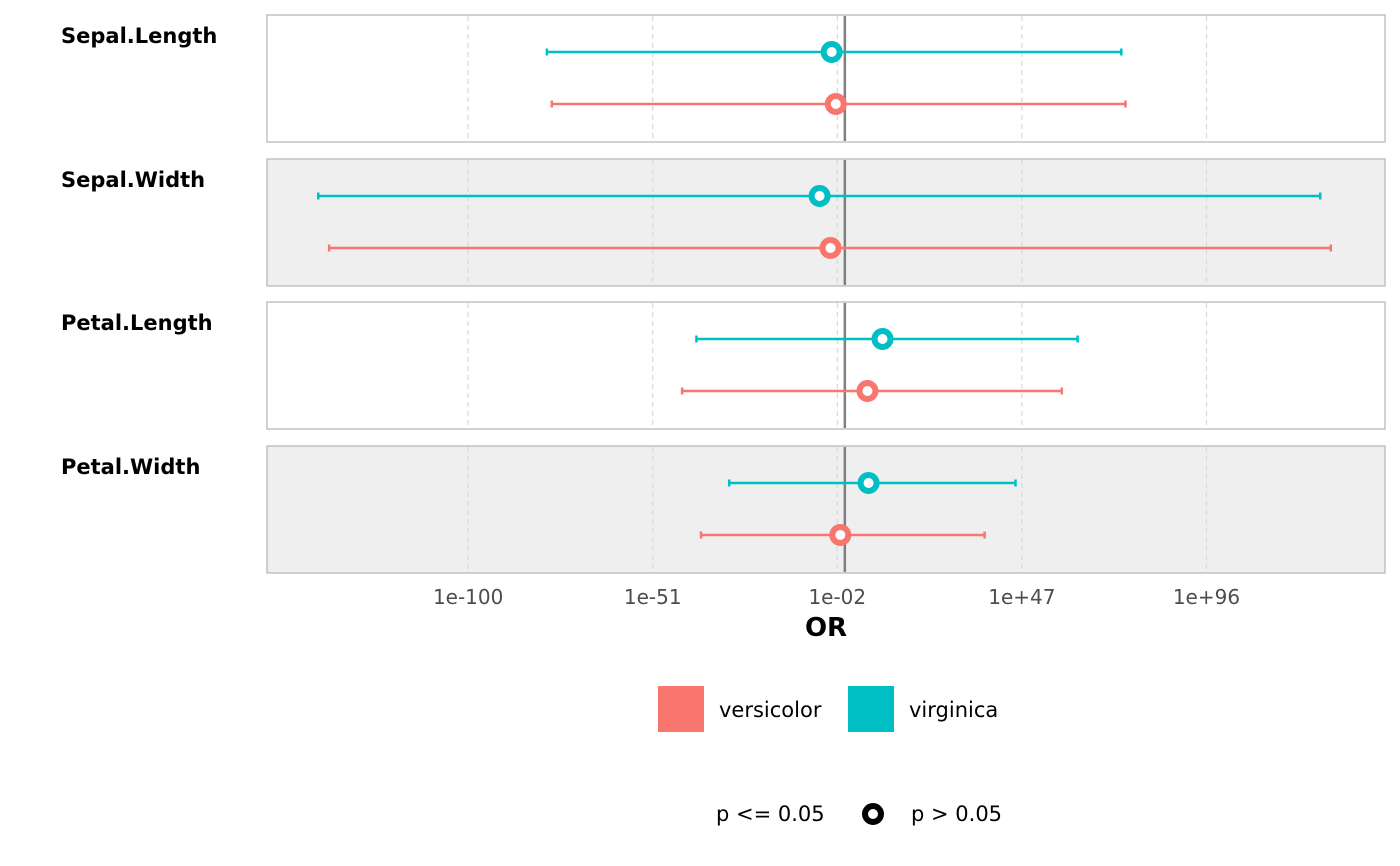 The width and height of the screenshot is (1400, 866). I want to click on row-label: Sepal.Width, so click(133, 180).